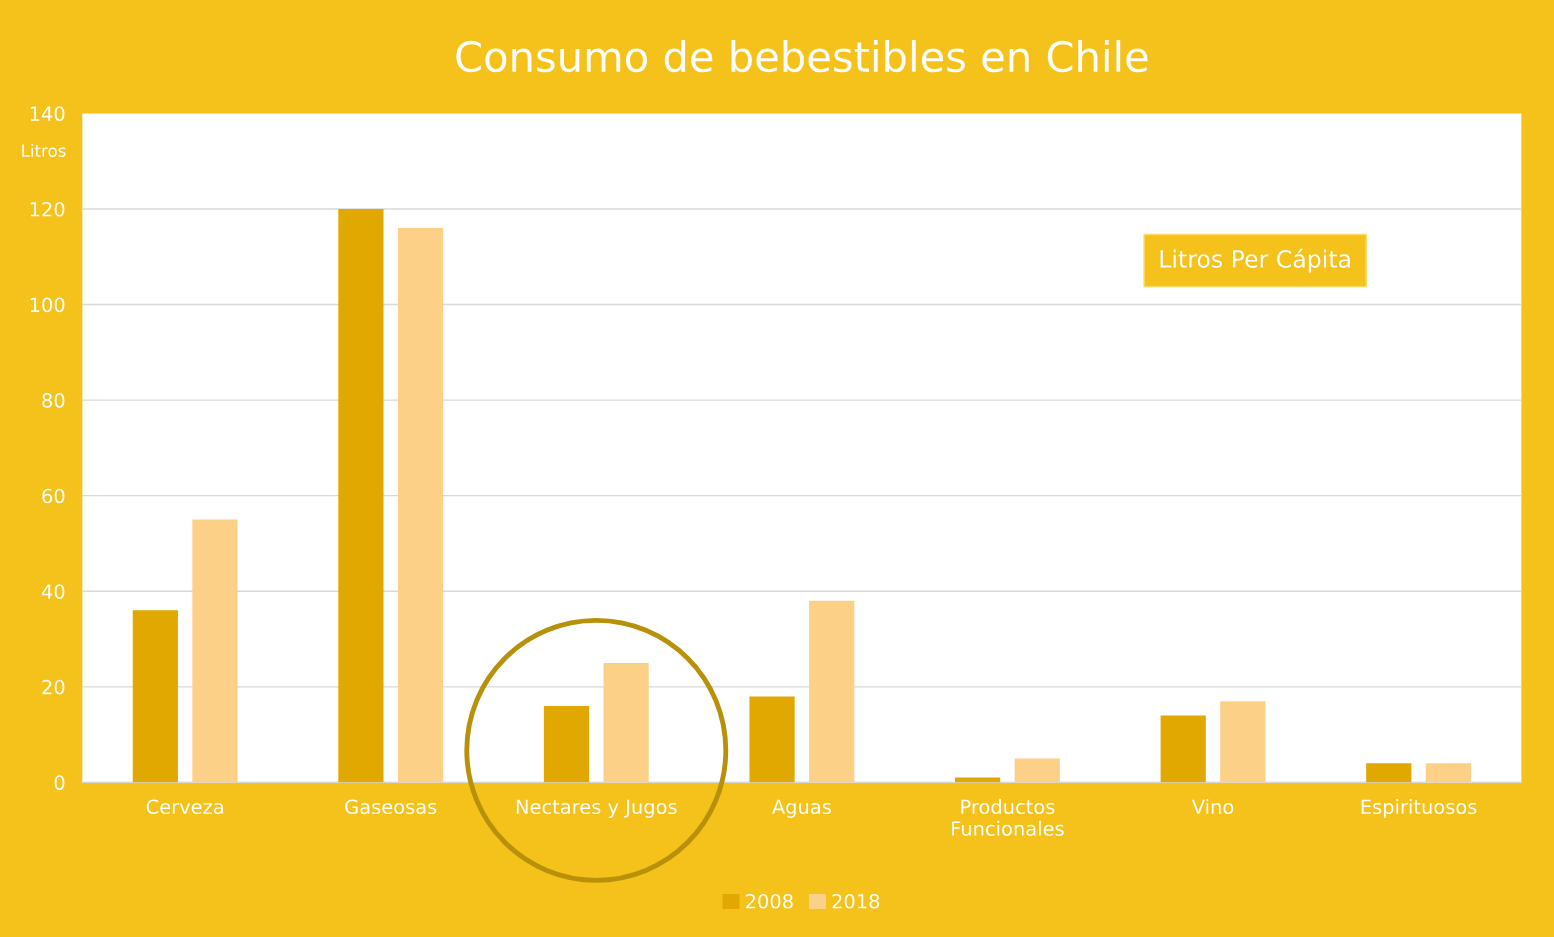 Image resolution: width=1554 pixels, height=937 pixels. What do you see at coordinates (53, 591) in the screenshot?
I see `y-tick-label: 40` at bounding box center [53, 591].